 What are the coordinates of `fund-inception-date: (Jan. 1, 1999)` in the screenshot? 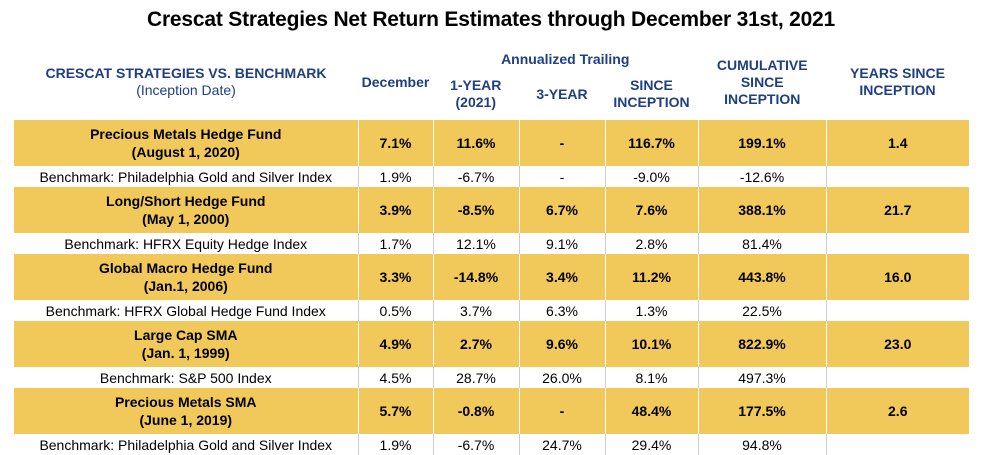 It's located at (185, 353).